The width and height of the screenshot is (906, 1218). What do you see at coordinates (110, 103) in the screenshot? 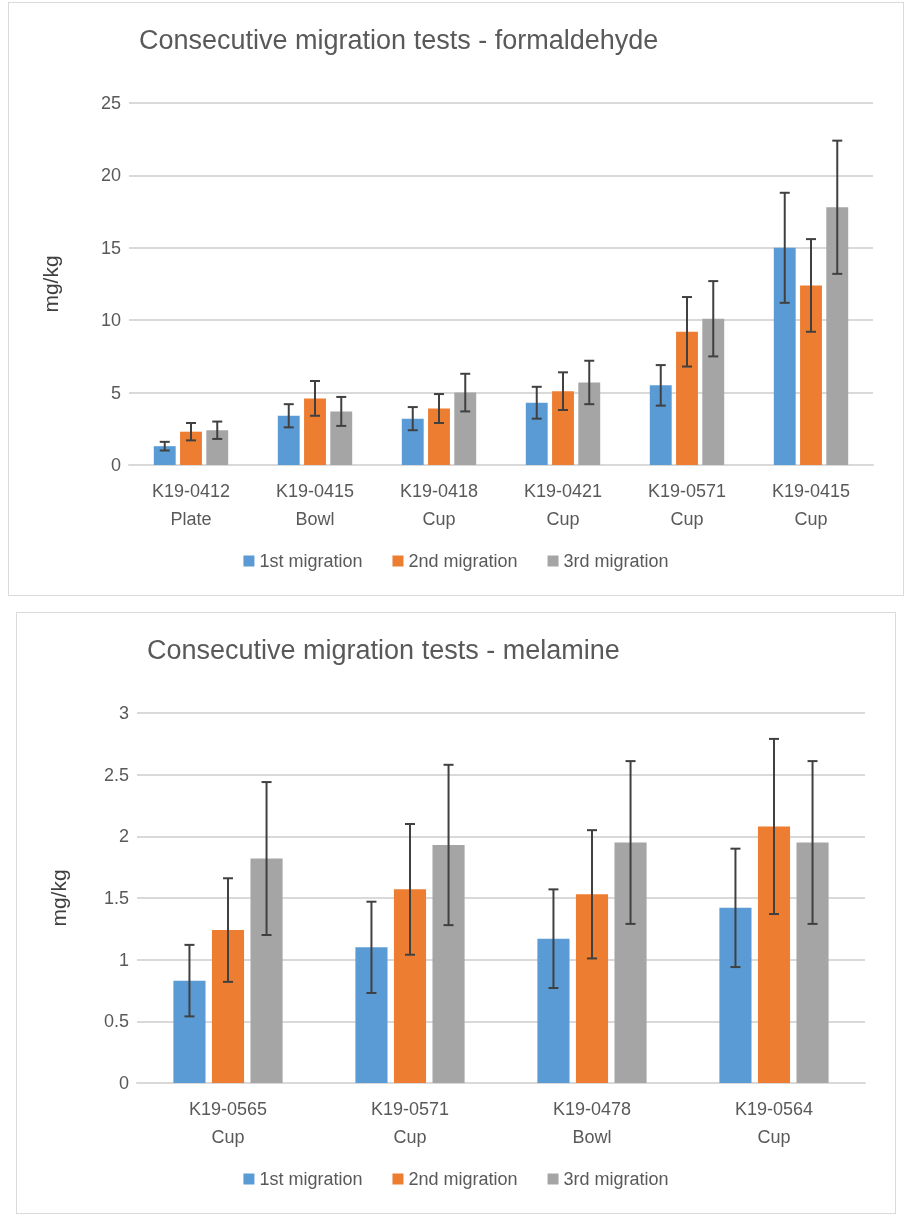
I see `y-tick-label: 25` at bounding box center [110, 103].